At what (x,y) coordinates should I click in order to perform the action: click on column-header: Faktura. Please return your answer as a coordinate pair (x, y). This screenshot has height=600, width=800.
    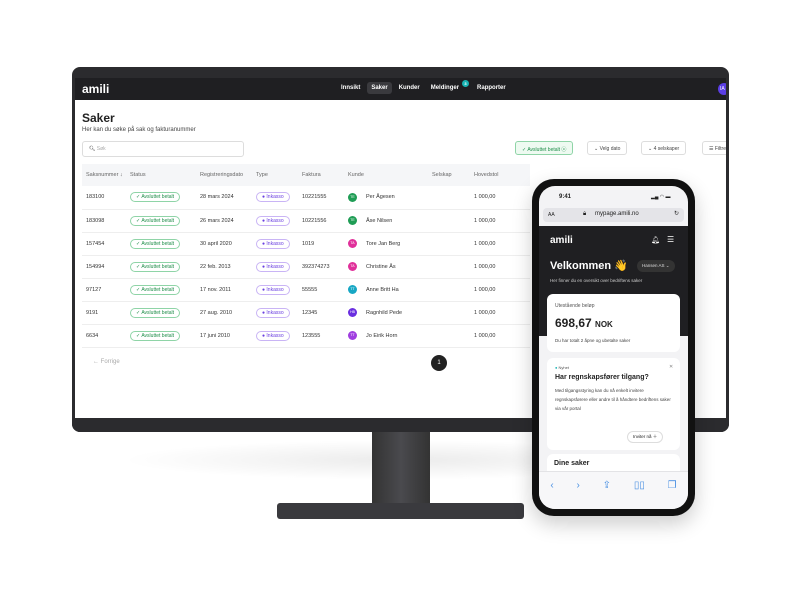
    Looking at the image, I should click on (321, 175).